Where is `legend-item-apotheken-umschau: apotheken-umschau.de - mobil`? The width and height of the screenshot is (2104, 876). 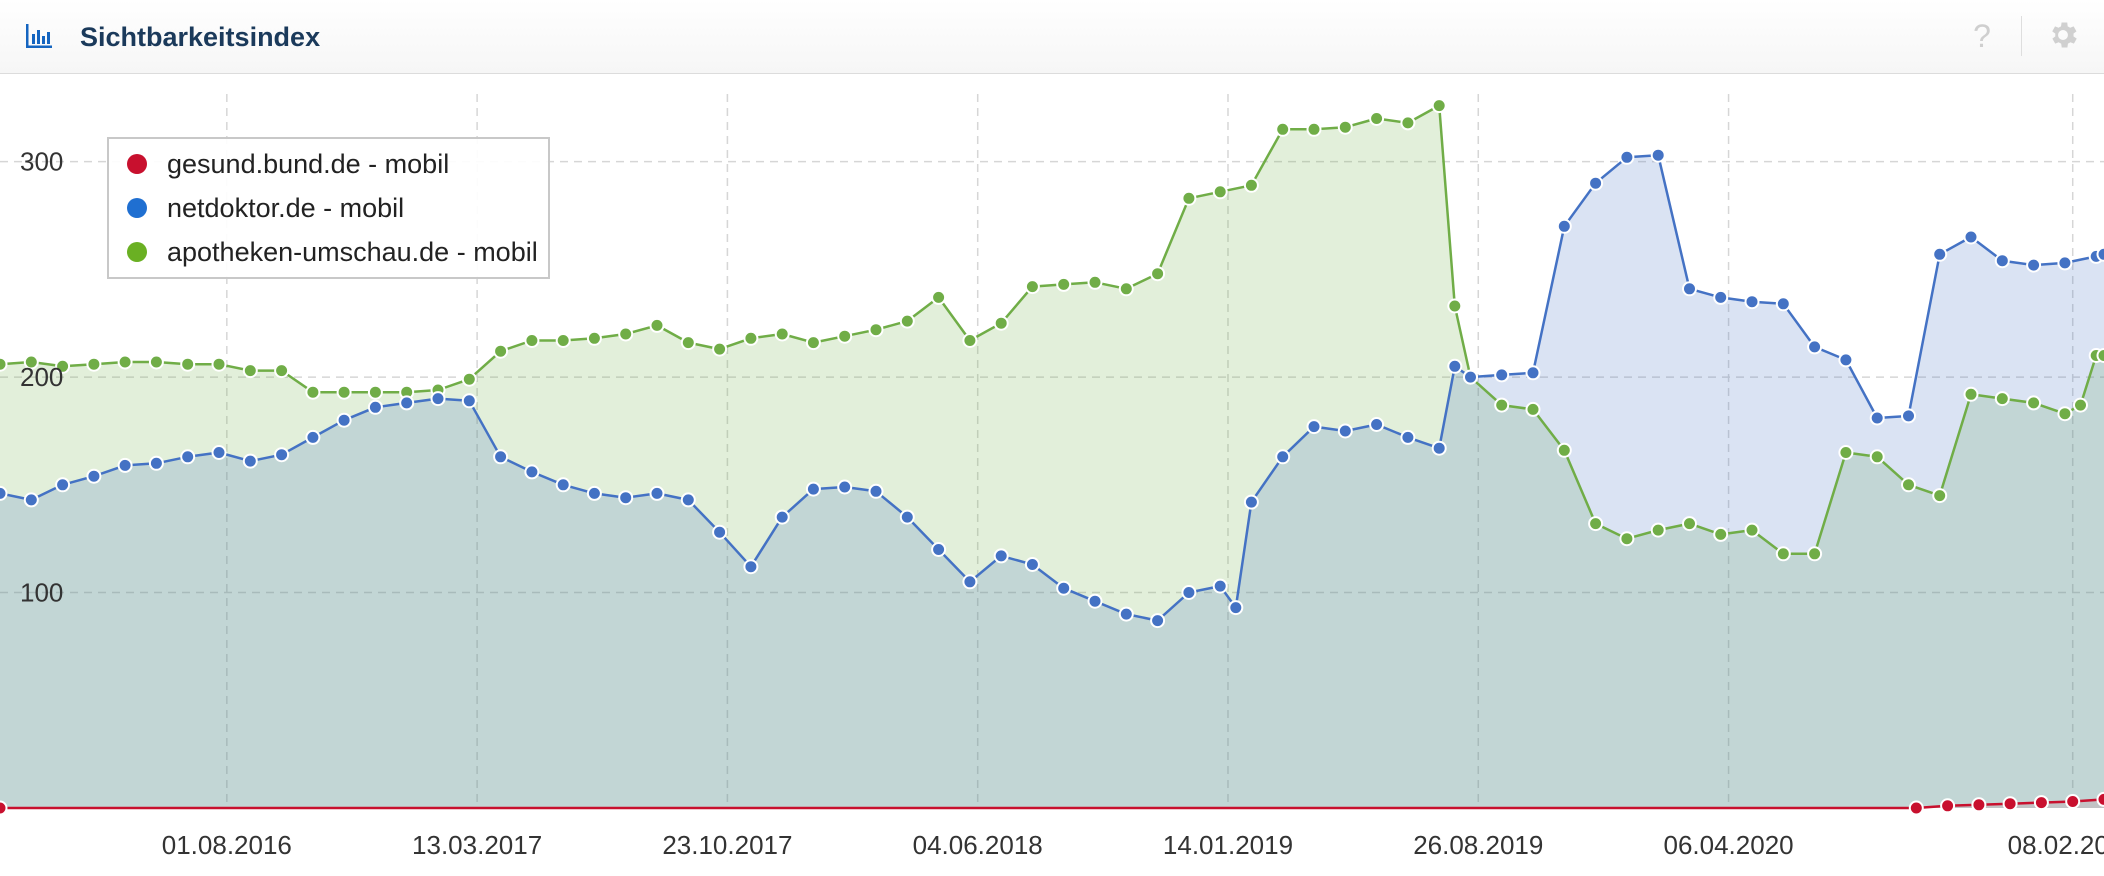 legend-item-apotheken-umschau: apotheken-umschau.de - mobil is located at coordinates (327, 252).